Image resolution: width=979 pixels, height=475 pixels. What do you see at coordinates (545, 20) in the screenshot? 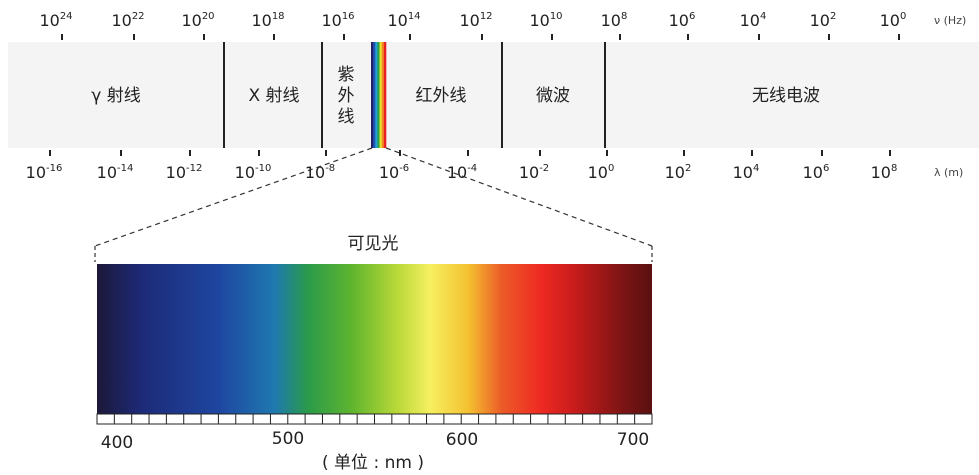
I see `frequency-tick-label: 10¹⁰` at bounding box center [545, 20].